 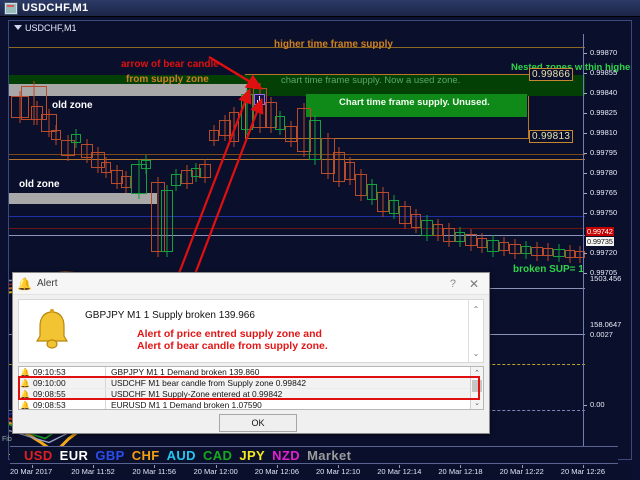 What do you see at coordinates (105, 372) in the screenshot?
I see `column-divider` at bounding box center [105, 372].